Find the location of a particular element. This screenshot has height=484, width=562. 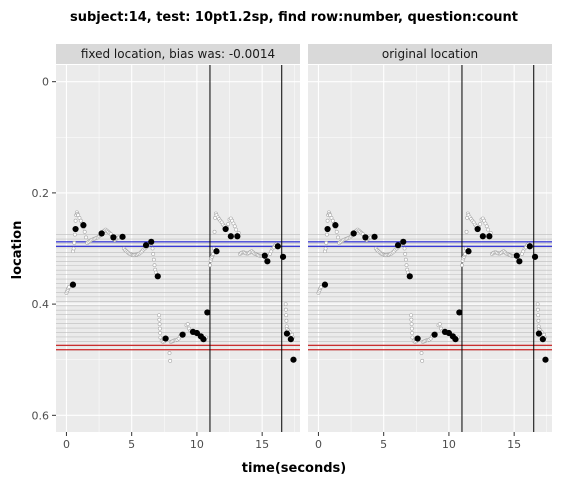

x-axis-title: time(seconds) is located at coordinates (294, 468).